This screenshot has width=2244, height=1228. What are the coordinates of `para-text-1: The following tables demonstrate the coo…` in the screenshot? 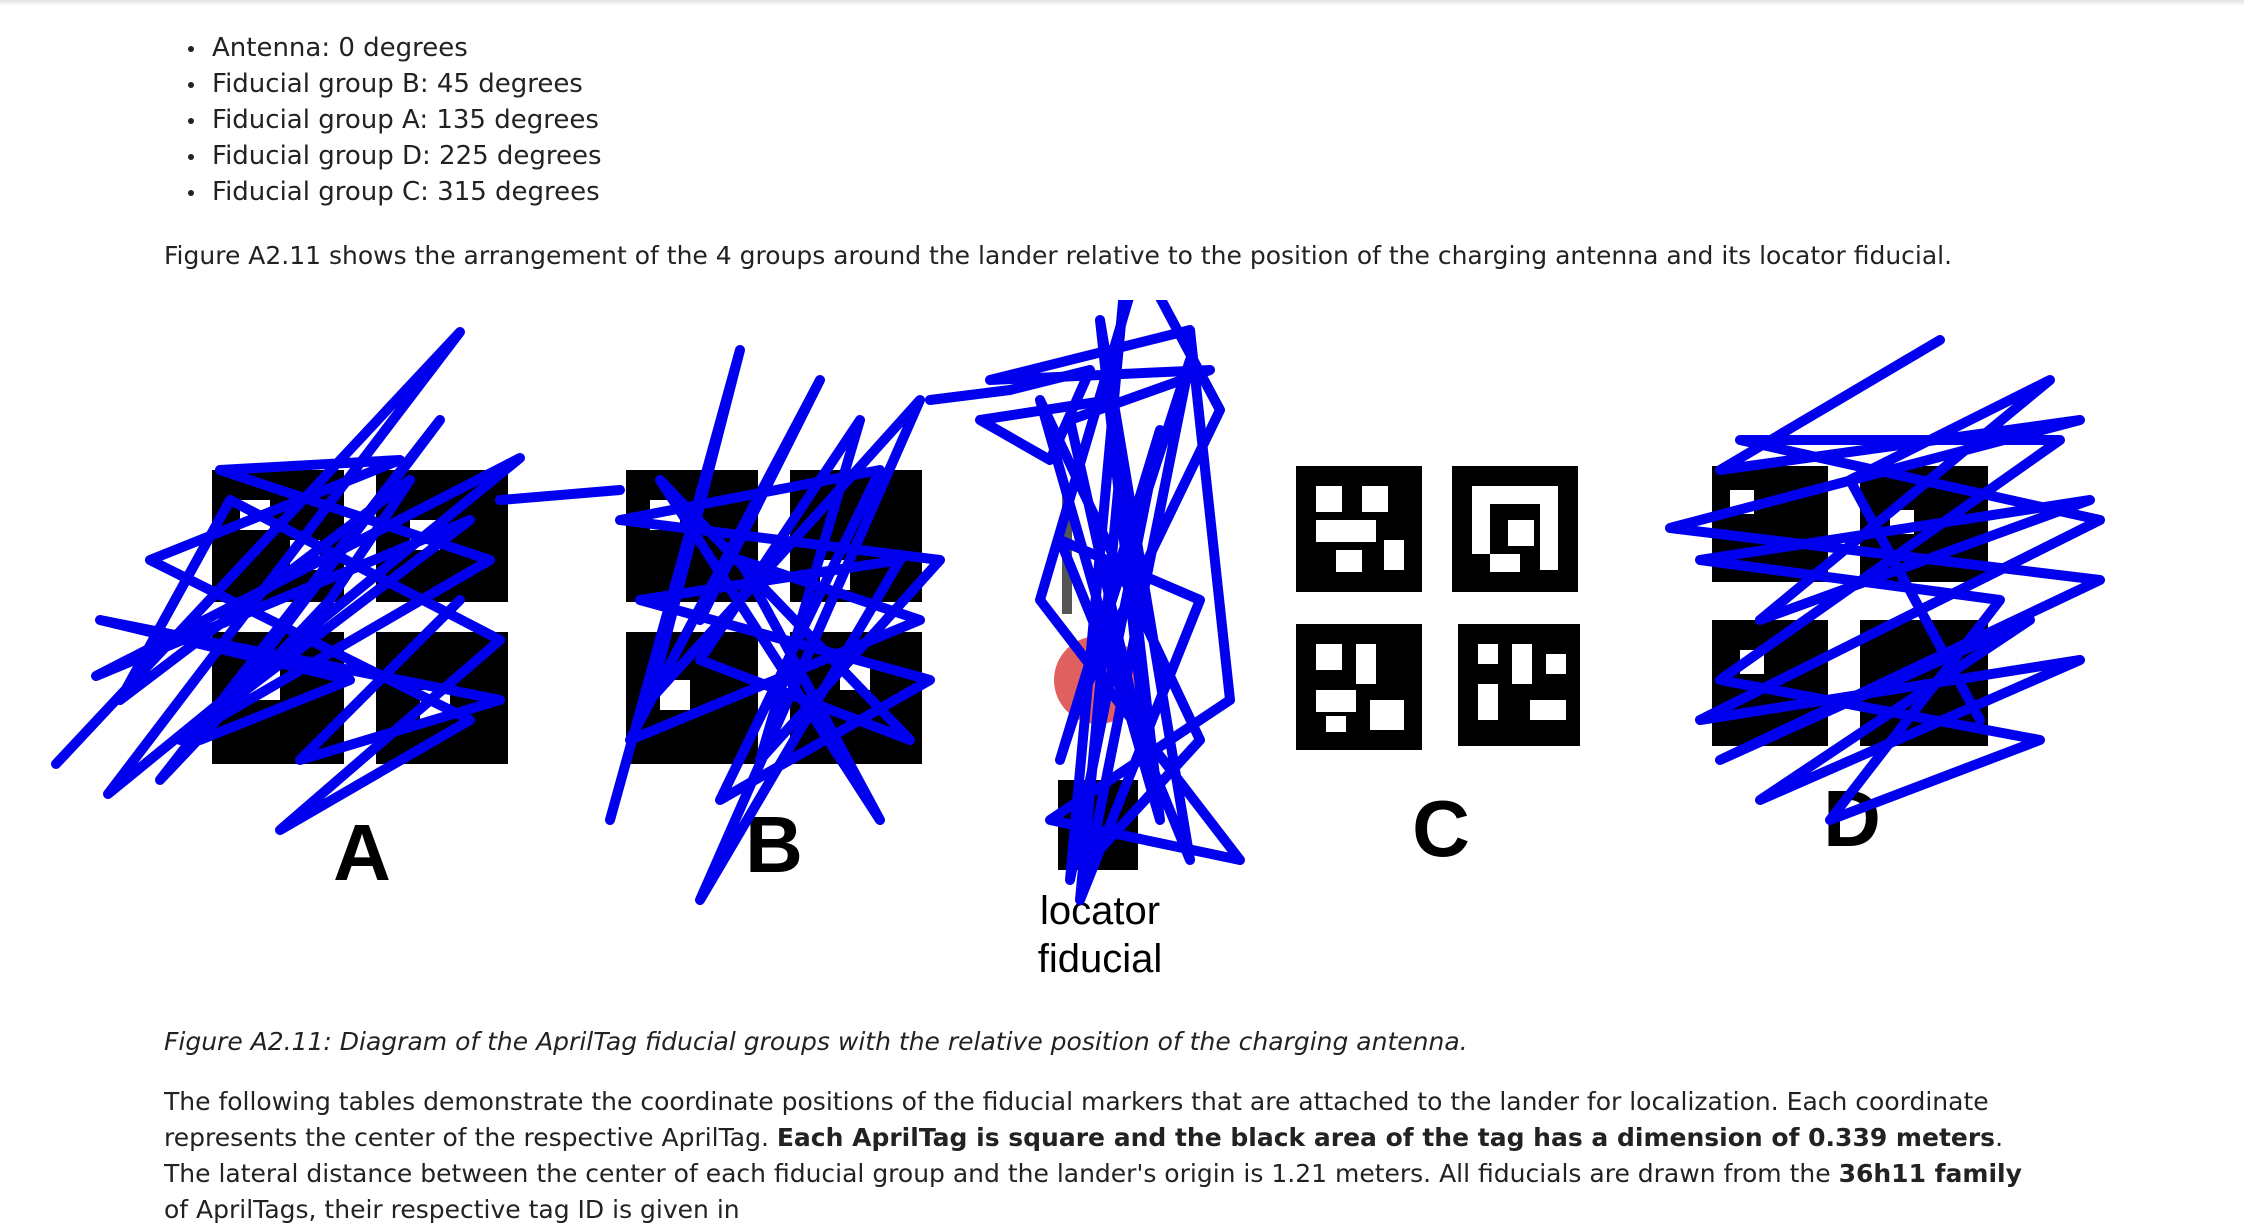 It's located at (1076, 1119).